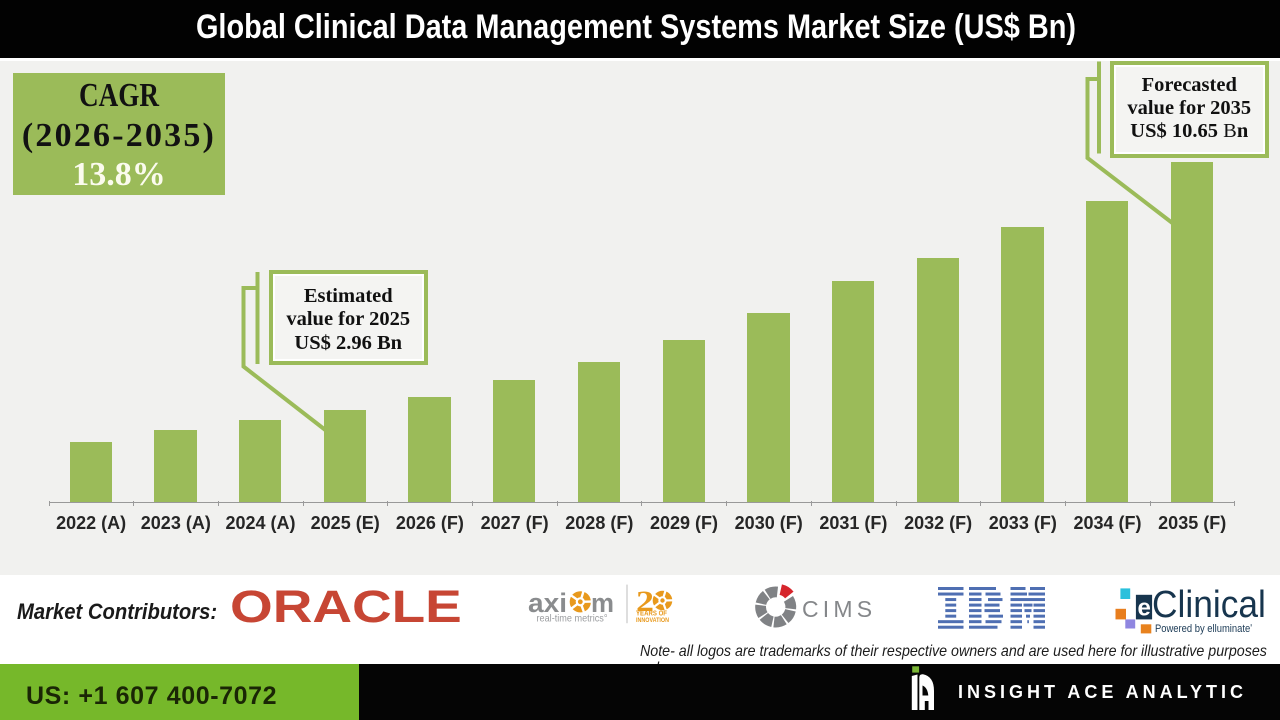 The image size is (1280, 720). What do you see at coordinates (1209, 605) in the screenshot?
I see `svg-text: Clinical` at bounding box center [1209, 605].